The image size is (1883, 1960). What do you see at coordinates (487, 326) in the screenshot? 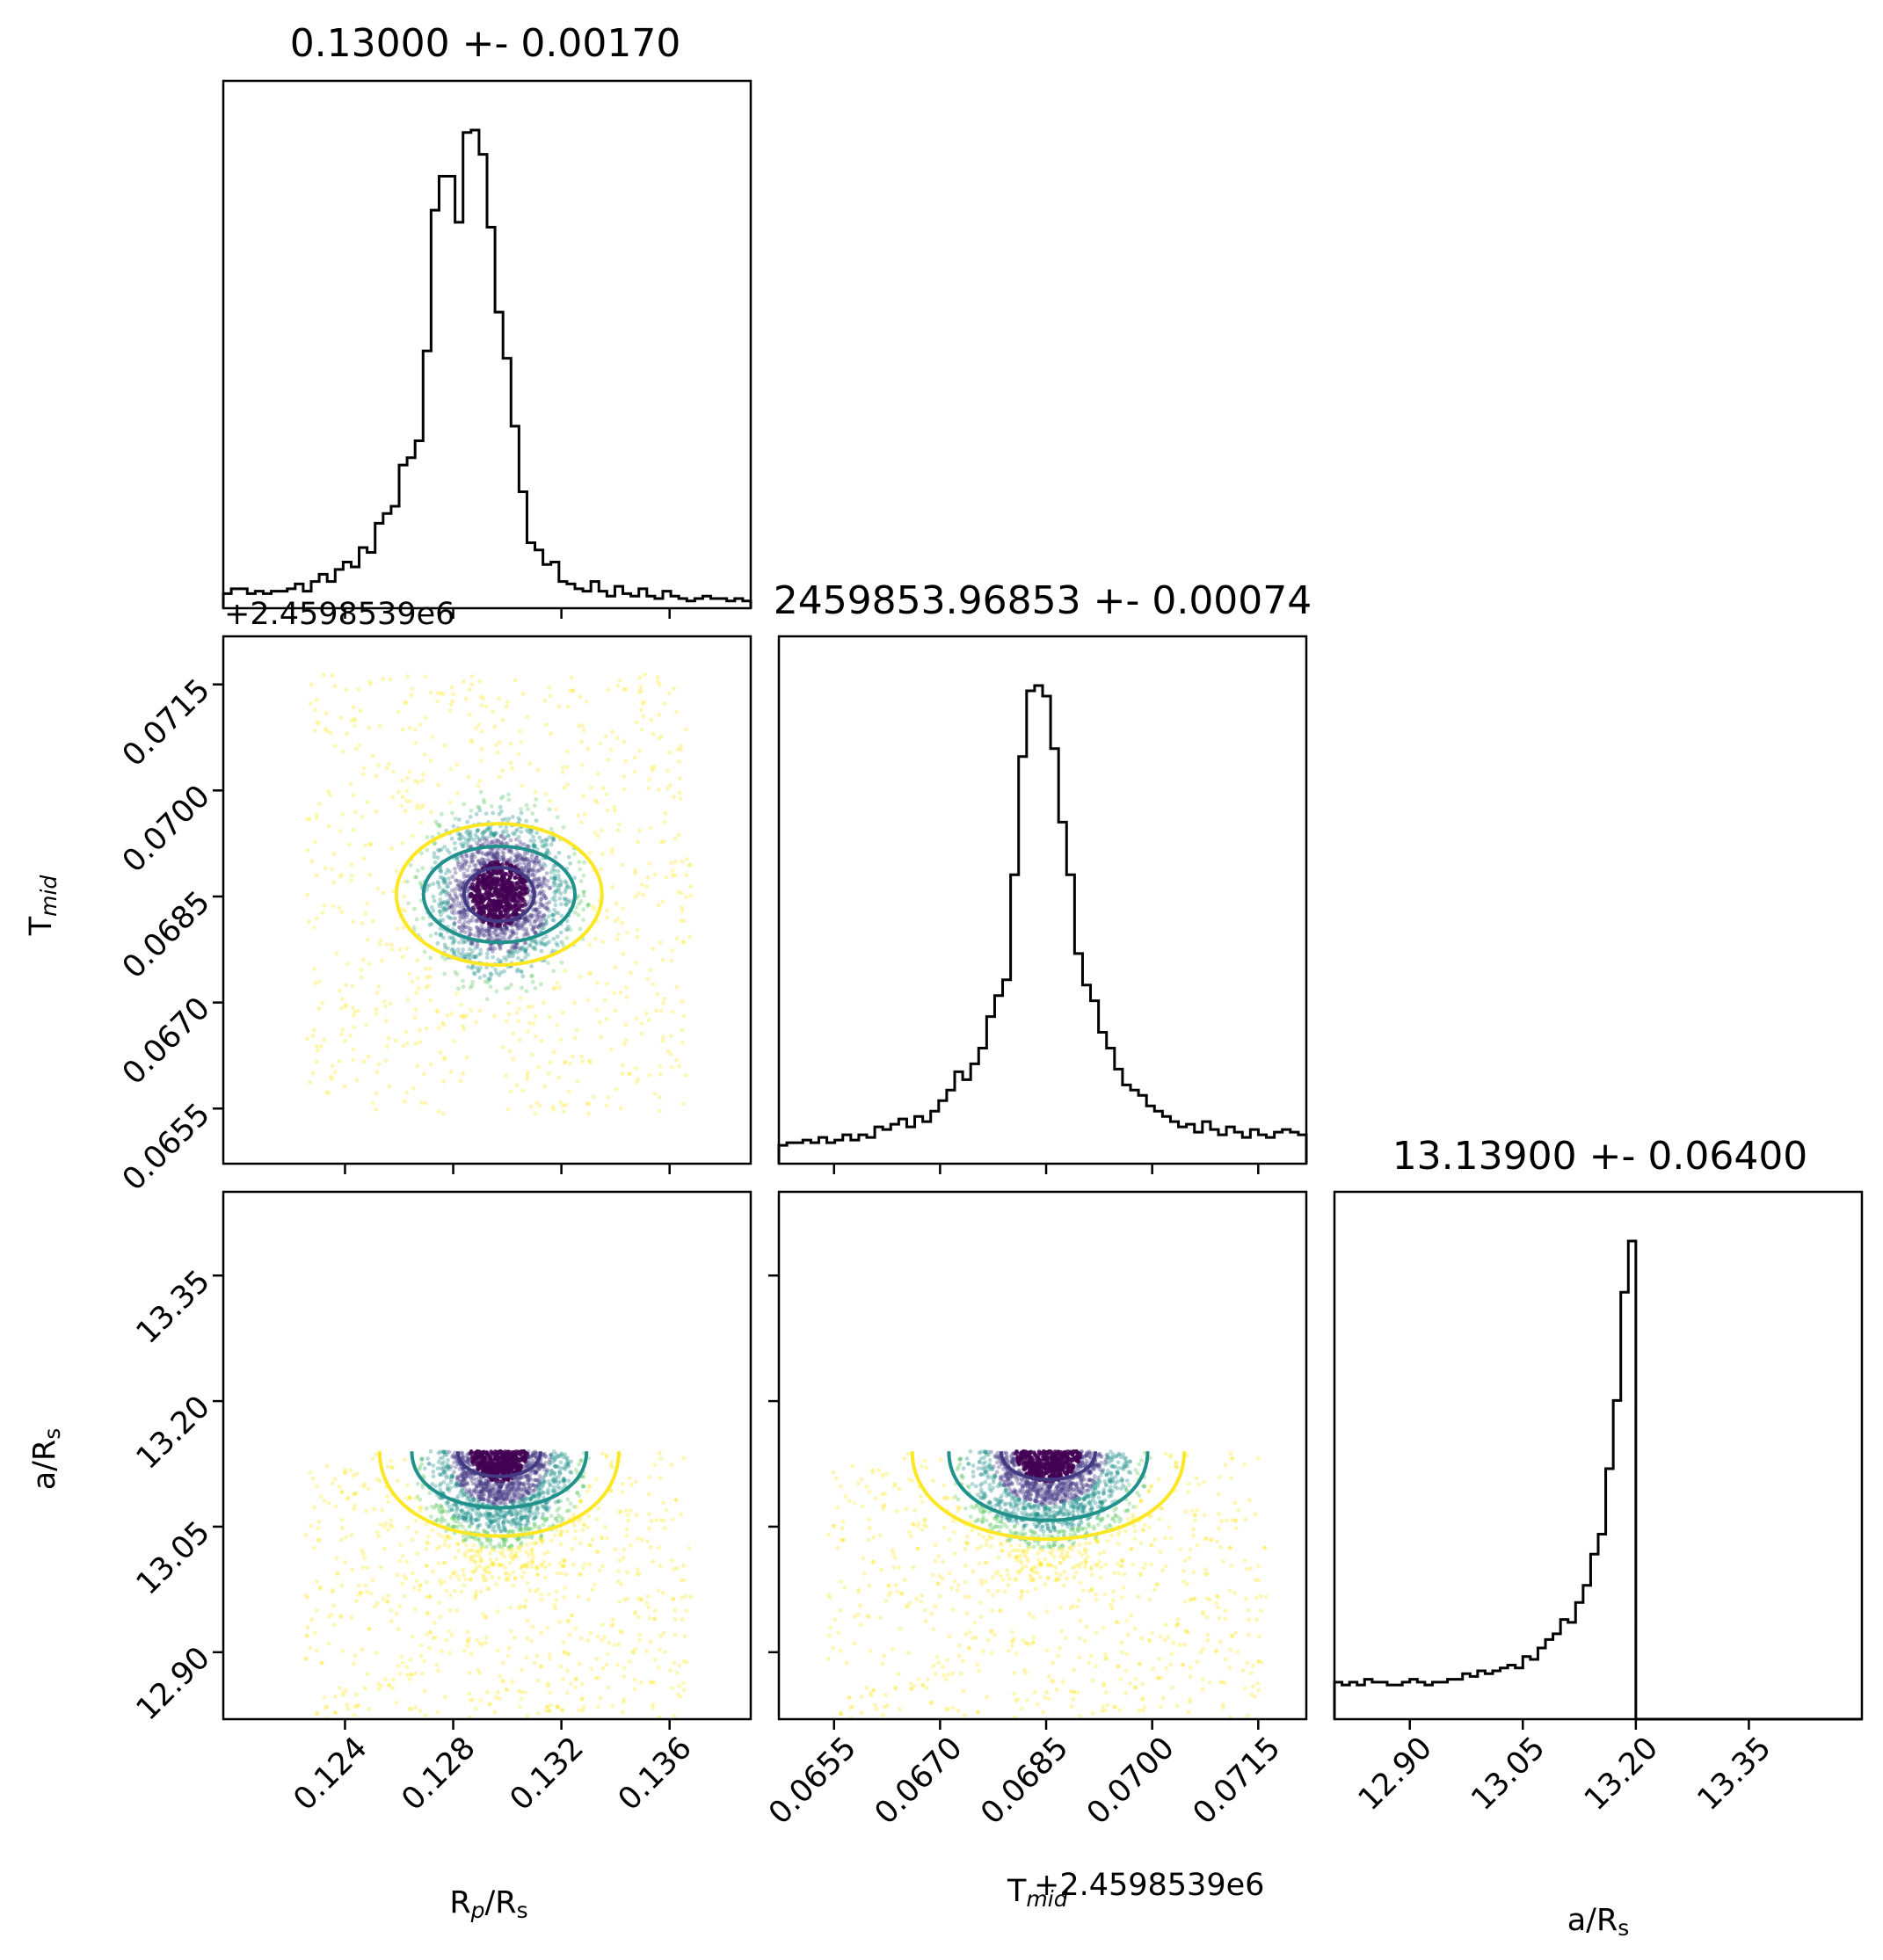
I see `histogram-rp-rs: 0.13000 +- 0.00170 +2.4598539e6` at bounding box center [487, 326].